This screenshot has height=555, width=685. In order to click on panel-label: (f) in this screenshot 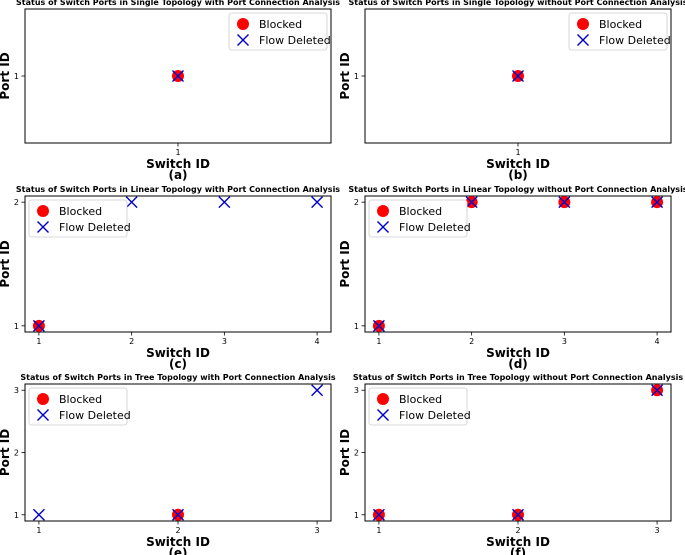, I will do `click(518, 550)`.